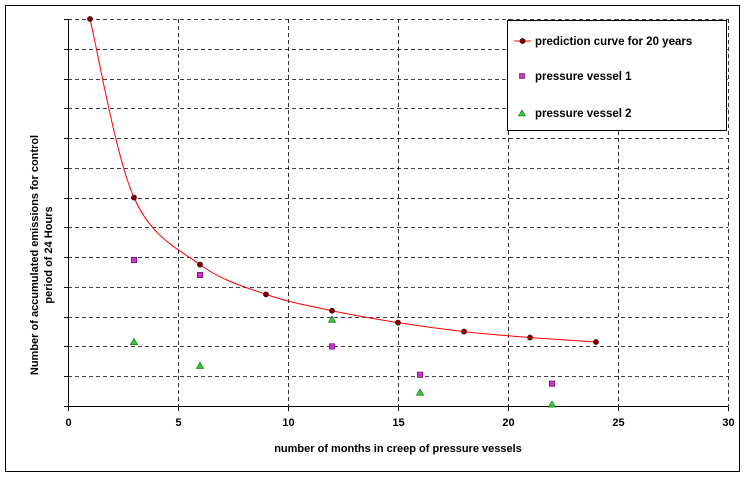  I want to click on tick-label-layer: 0 5 10 15 20 25 30, so click(399, 423).